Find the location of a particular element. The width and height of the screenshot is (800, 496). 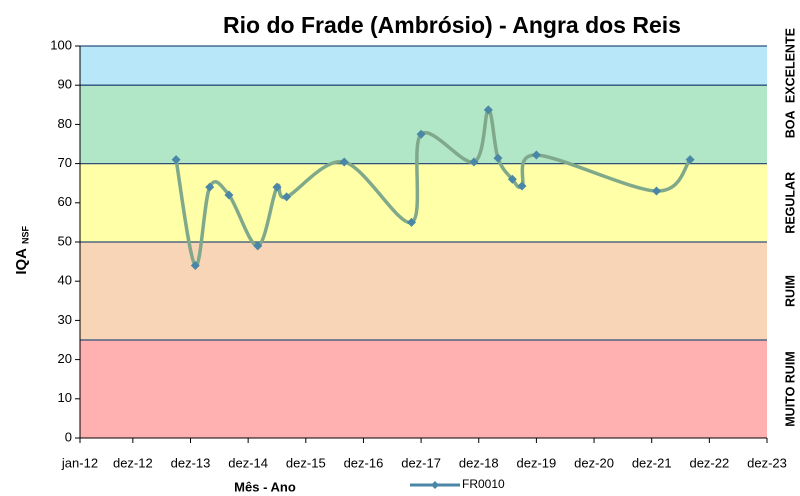

x-tick-label: dez-16 is located at coordinates (364, 462).